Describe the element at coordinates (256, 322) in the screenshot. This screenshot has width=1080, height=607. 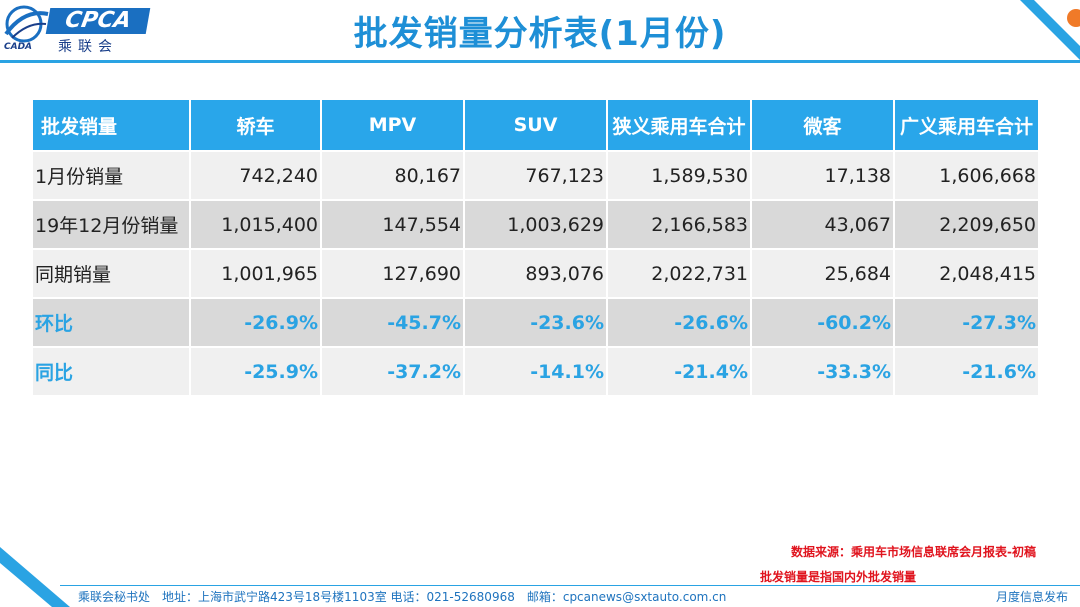
I see `table-cell: -26.9%` at that location.